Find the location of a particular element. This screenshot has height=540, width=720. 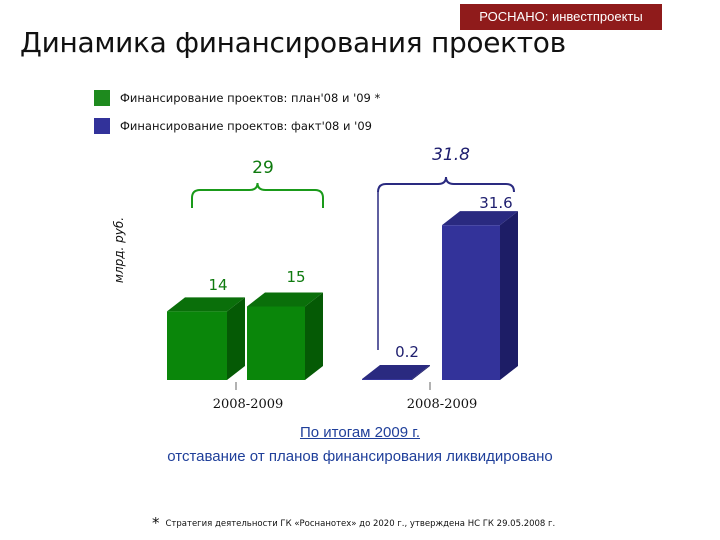

total-label-0: 29 is located at coordinates (263, 168).